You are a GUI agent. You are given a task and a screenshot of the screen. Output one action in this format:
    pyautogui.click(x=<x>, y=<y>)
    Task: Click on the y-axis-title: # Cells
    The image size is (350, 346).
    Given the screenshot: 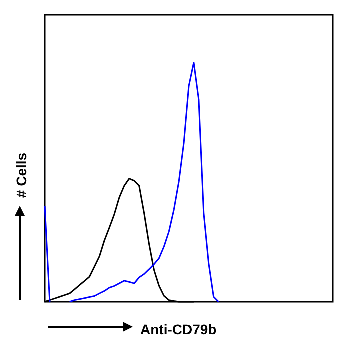 What is the action you would take?
    pyautogui.click(x=22, y=175)
    